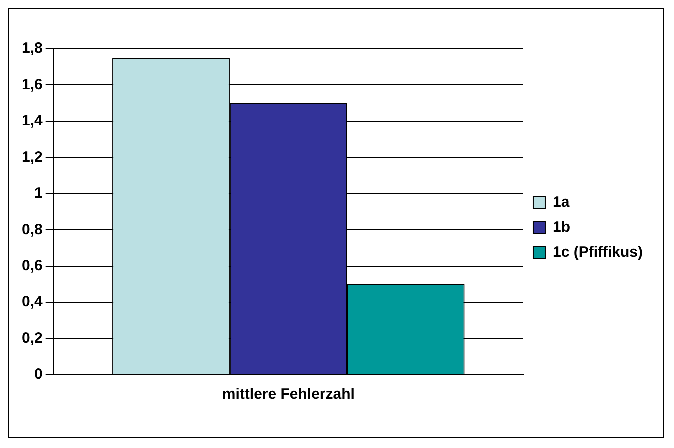 This screenshot has height=448, width=674. I want to click on y-tick-label: 0, so click(38, 375).